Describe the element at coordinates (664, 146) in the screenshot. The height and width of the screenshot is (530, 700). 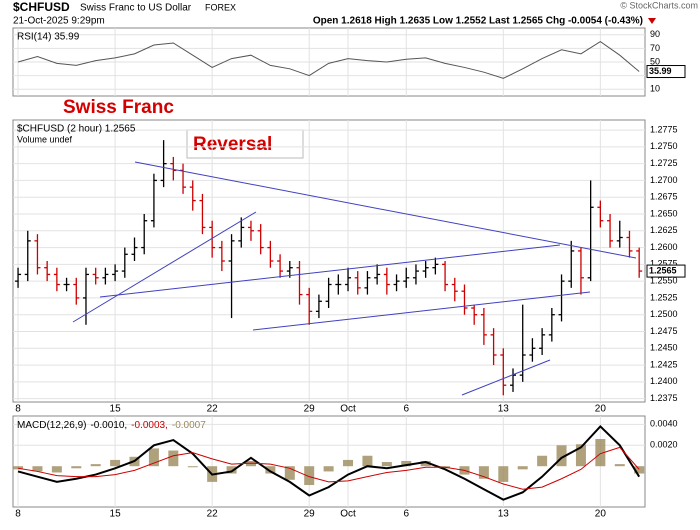
I see `y-tick-label: 1.2750` at that location.